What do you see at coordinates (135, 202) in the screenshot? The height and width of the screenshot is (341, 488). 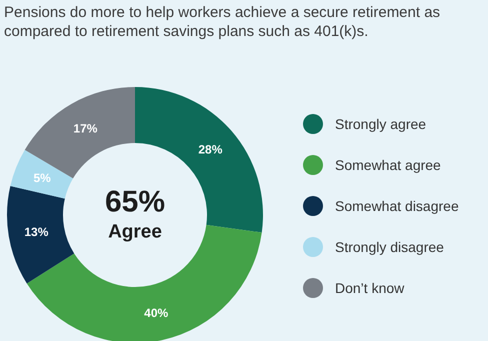 I see `text: 65%` at bounding box center [135, 202].